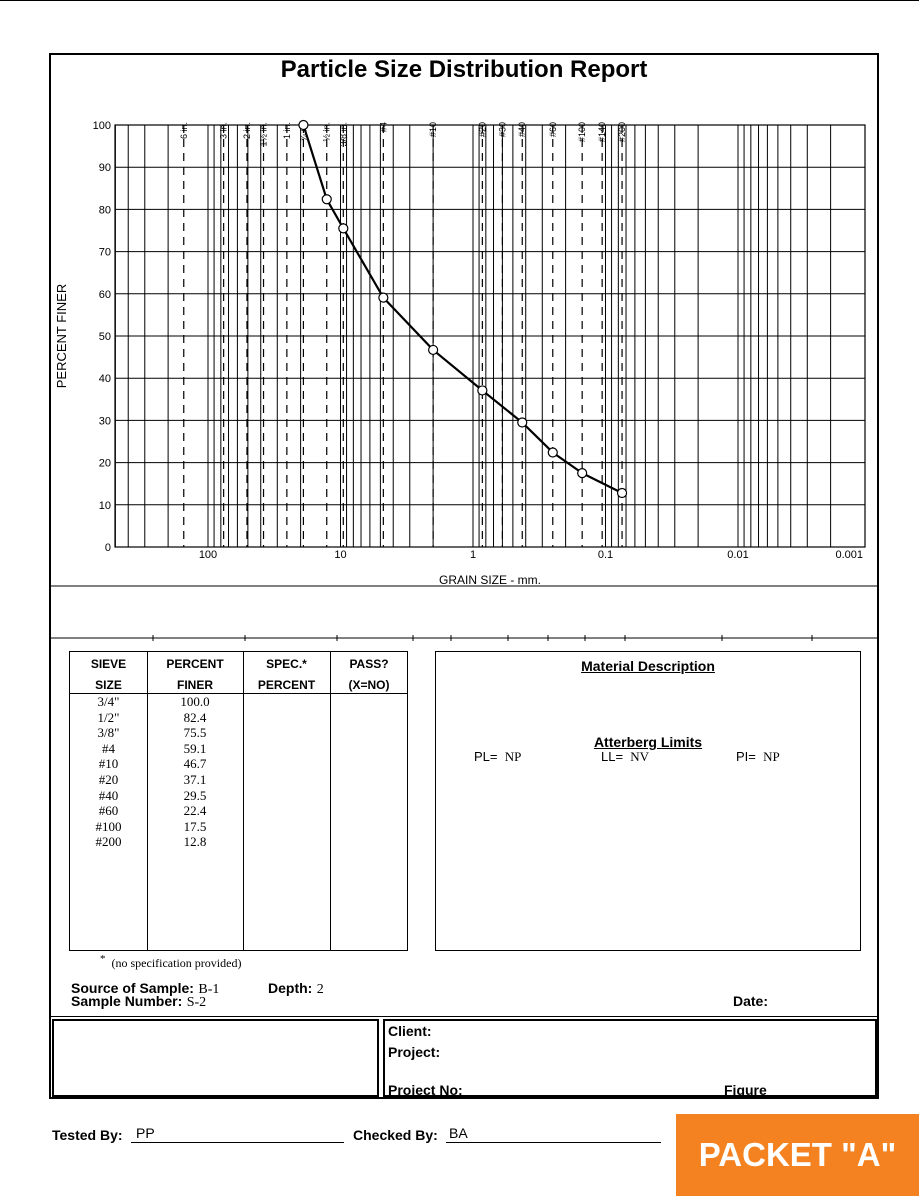 This screenshot has height=1196, width=919. I want to click on table-cell: 3/4", so click(108, 701).